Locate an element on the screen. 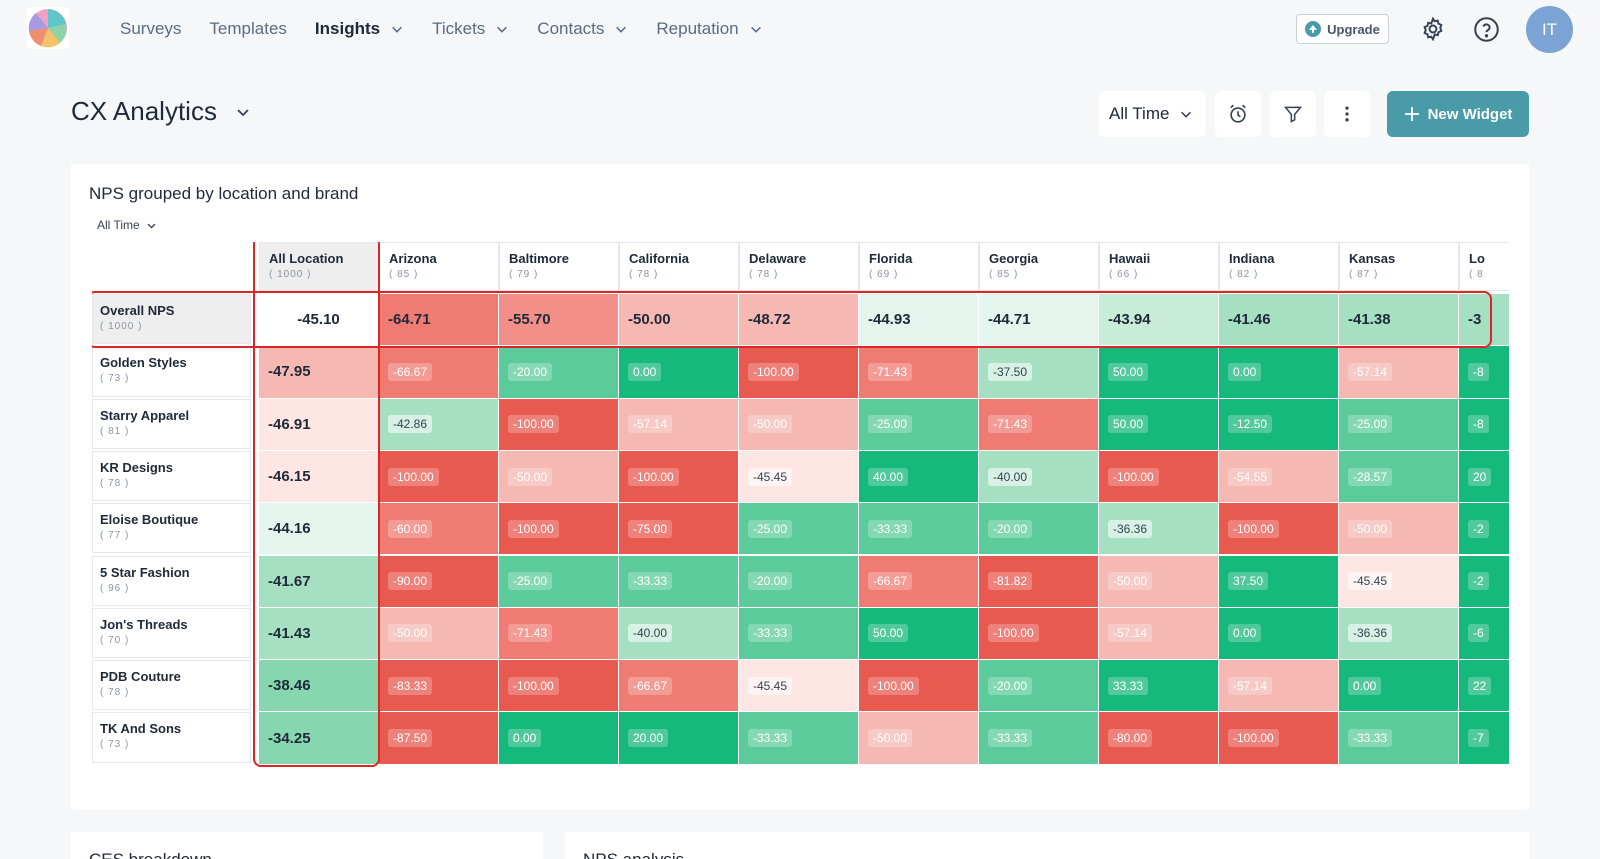  nav-item-reputation: Reputation is located at coordinates (709, 29).